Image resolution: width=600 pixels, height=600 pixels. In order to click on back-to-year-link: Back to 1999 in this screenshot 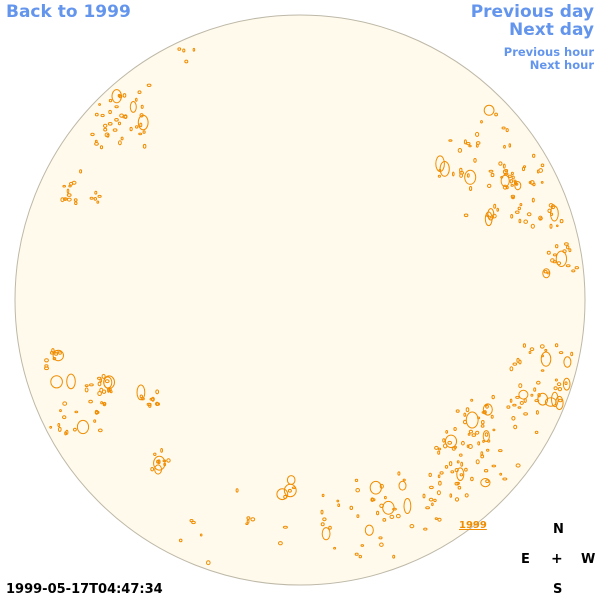, I will do `click(68, 12)`.